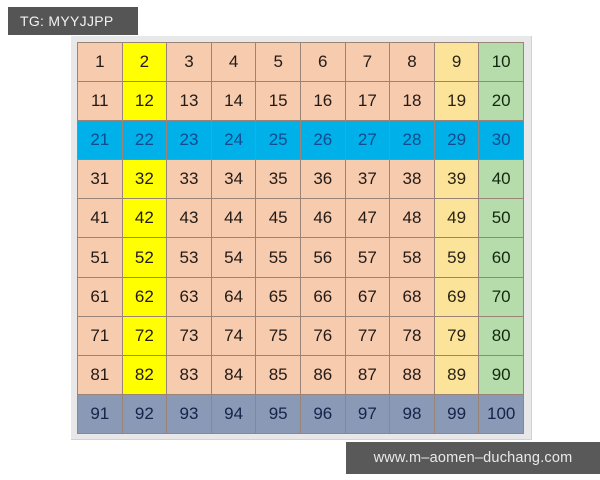 This screenshot has height=480, width=600. What do you see at coordinates (100, 218) in the screenshot?
I see `grid-cell: 41` at bounding box center [100, 218].